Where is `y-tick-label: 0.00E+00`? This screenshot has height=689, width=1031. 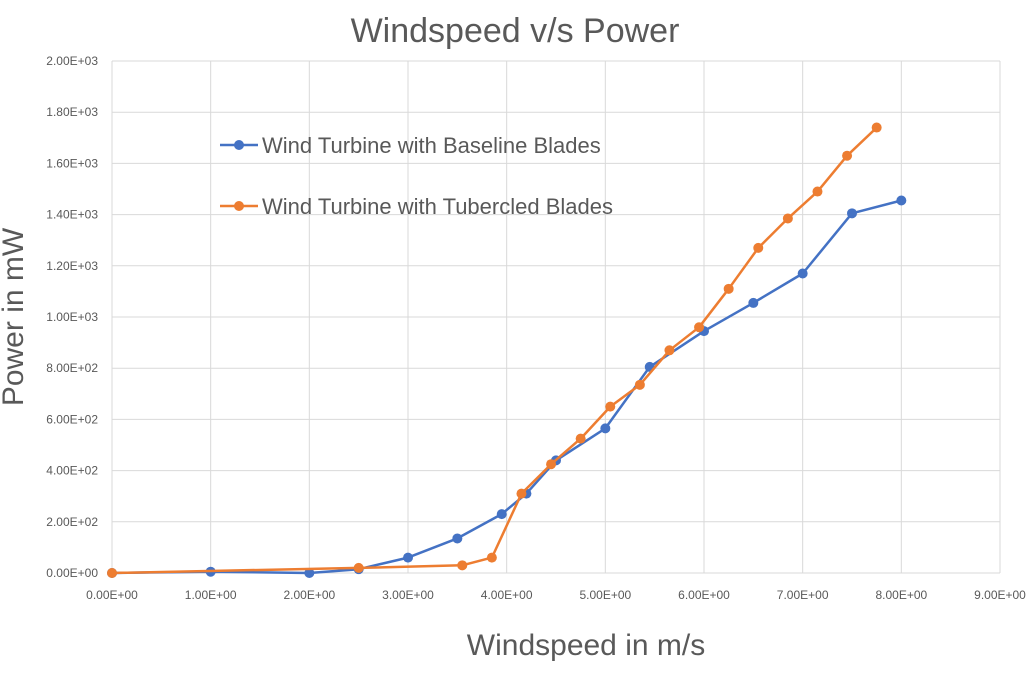 y-tick-label: 0.00E+00 is located at coordinates (72, 573).